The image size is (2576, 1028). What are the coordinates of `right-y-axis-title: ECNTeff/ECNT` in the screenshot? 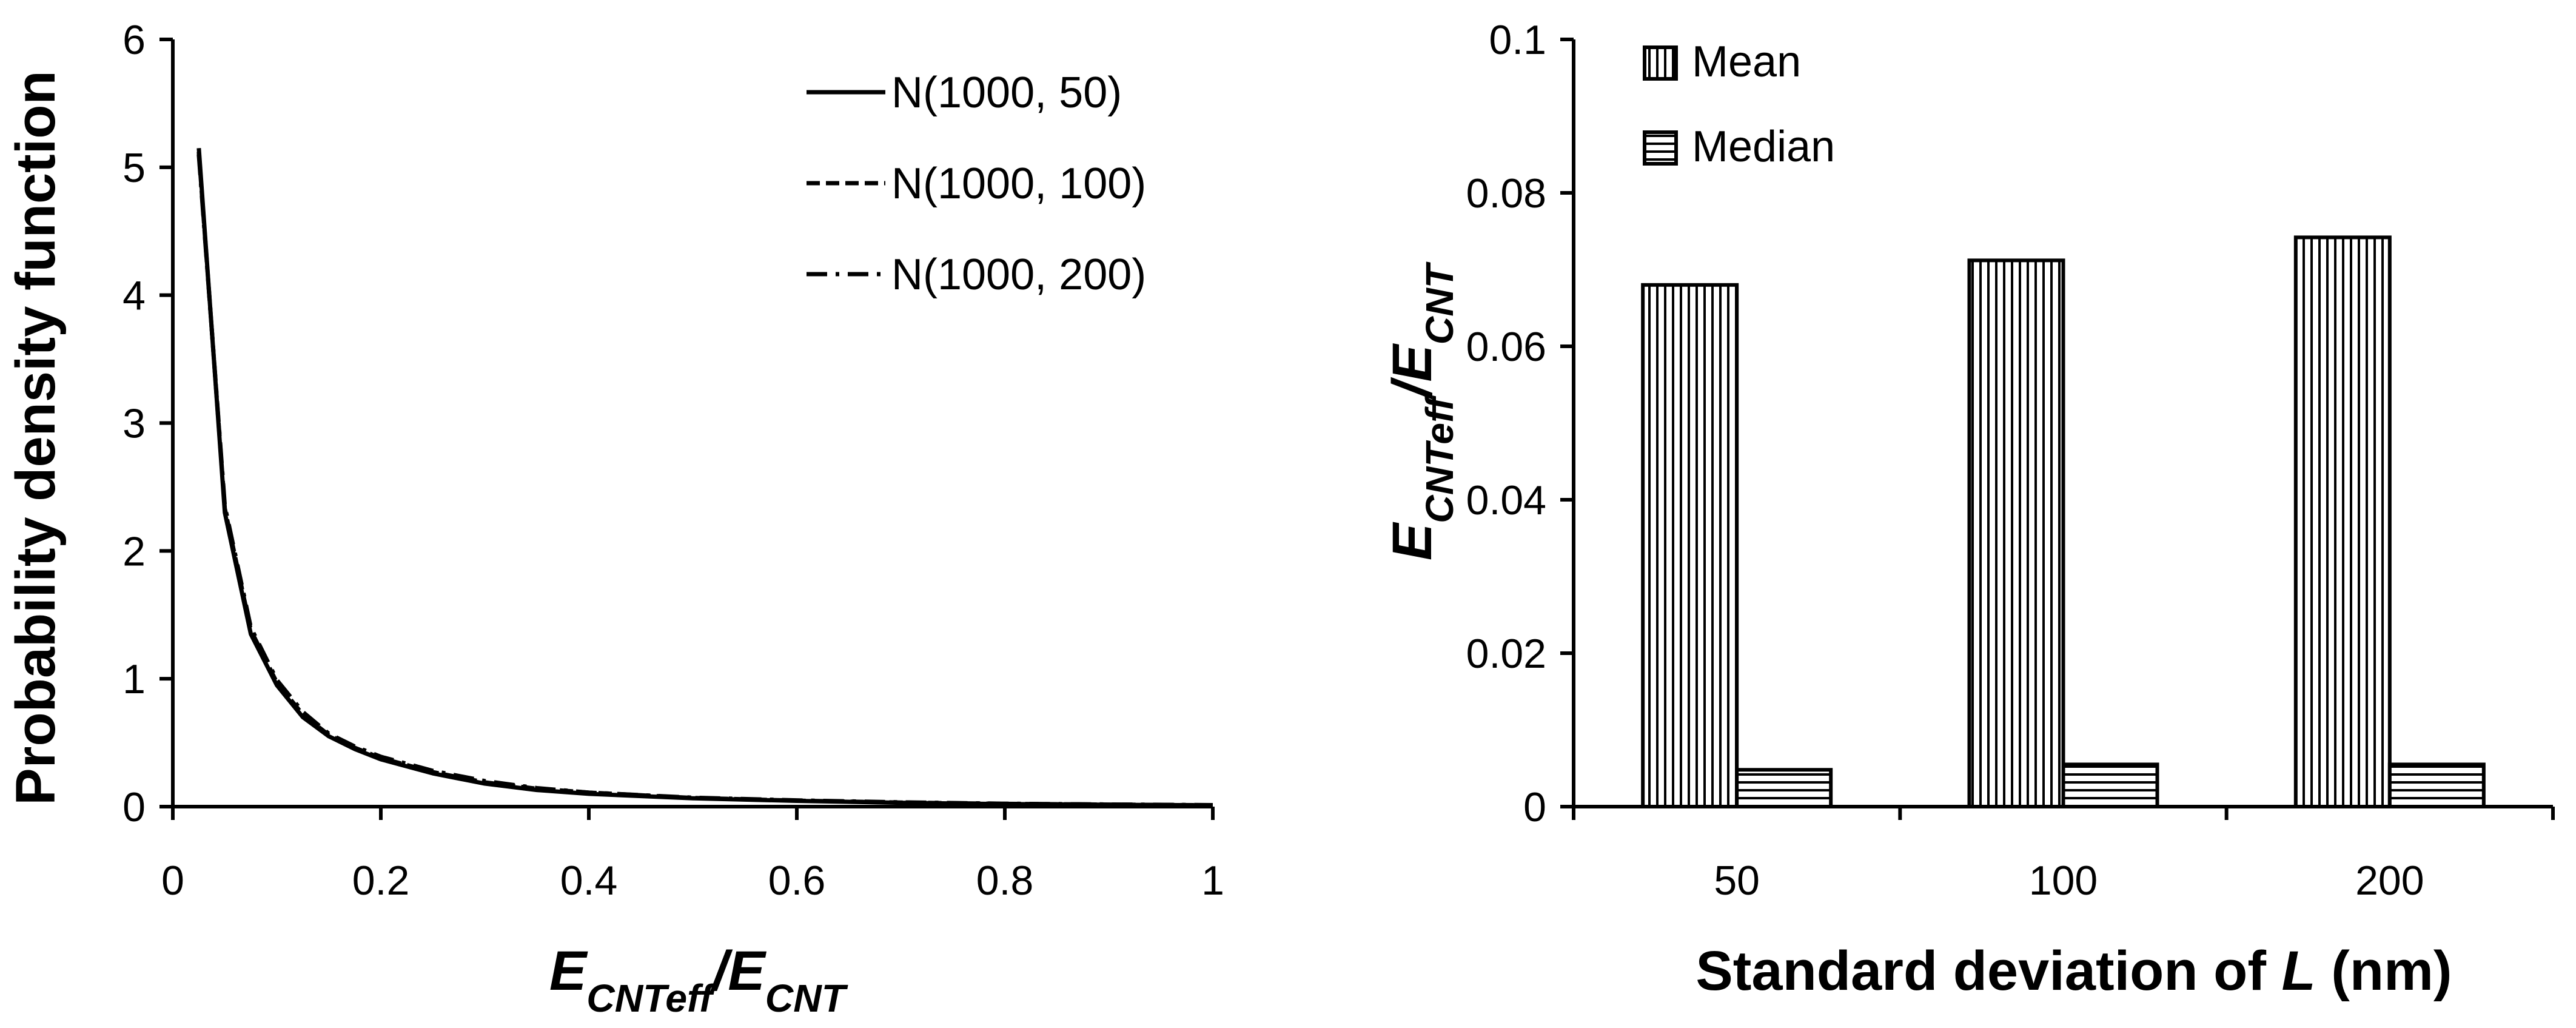 It's located at (1421, 410).